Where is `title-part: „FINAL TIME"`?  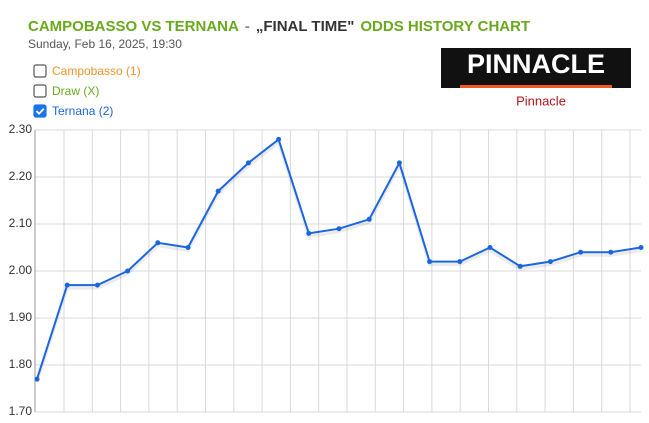 title-part: „FINAL TIME" is located at coordinates (305, 26).